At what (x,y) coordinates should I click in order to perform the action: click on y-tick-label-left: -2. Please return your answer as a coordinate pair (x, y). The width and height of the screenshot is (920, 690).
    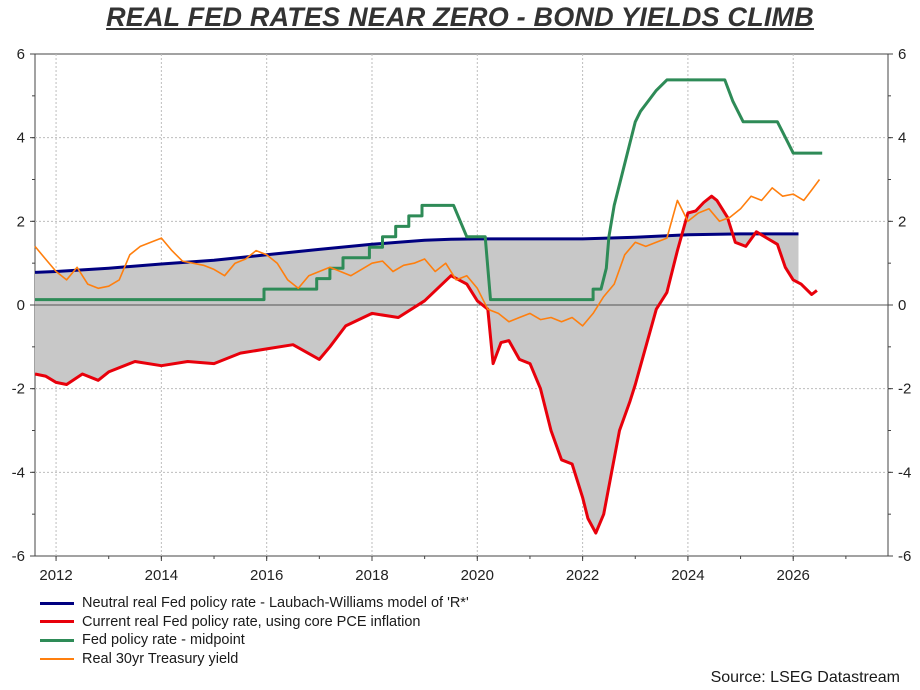
    Looking at the image, I should click on (18, 389).